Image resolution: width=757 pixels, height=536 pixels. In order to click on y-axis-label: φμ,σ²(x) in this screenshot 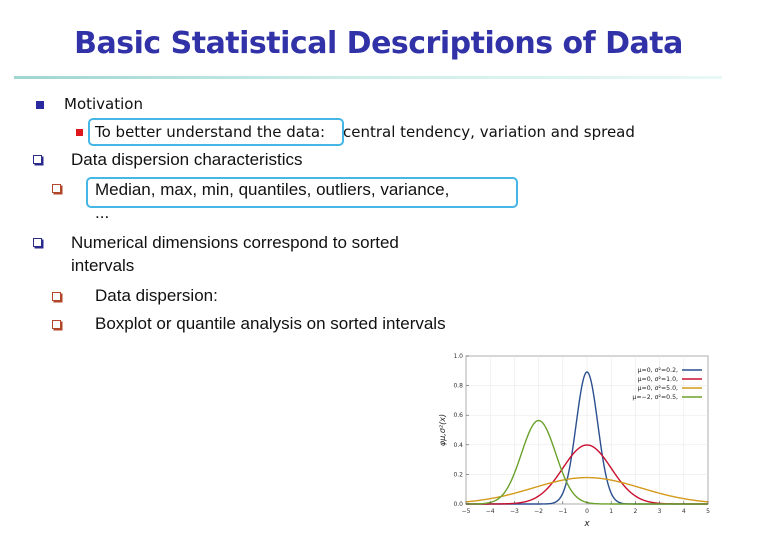, I will do `click(442, 430)`.